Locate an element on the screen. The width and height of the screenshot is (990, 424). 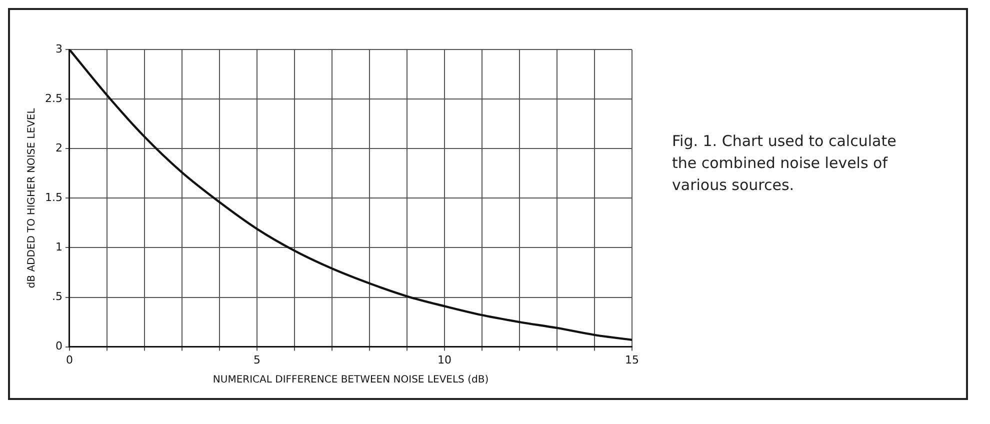
y-tick-label: 0 is located at coordinates (58, 346).